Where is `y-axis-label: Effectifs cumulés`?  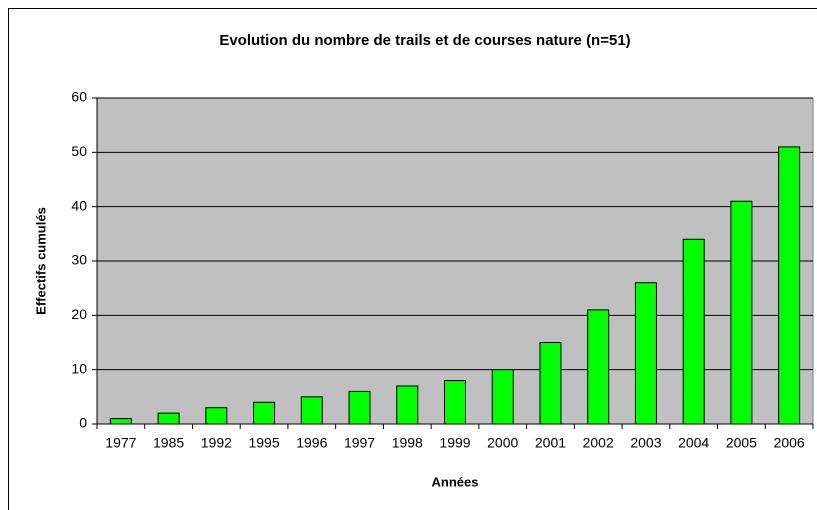 y-axis-label: Effectifs cumulés is located at coordinates (40, 261).